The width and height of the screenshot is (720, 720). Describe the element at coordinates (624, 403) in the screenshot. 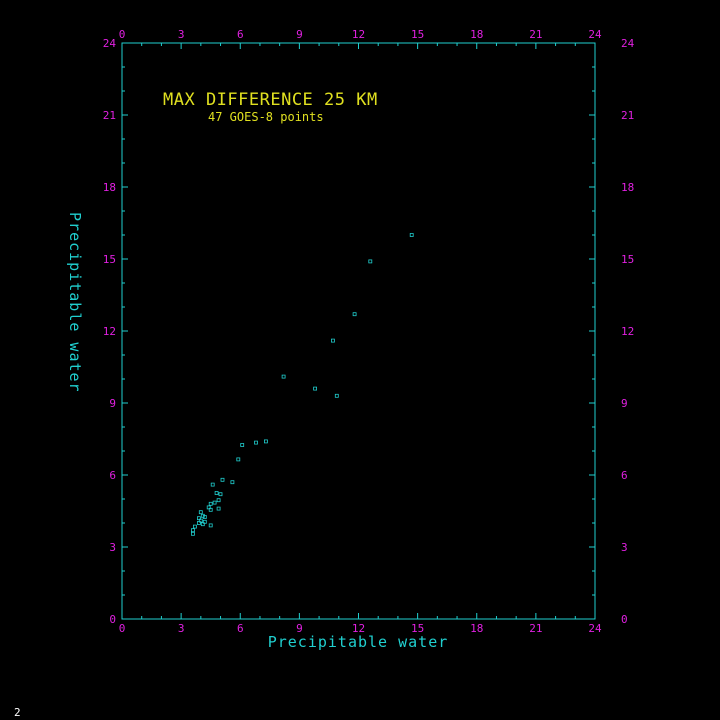

I see `y-tick-label-right: 9` at that location.